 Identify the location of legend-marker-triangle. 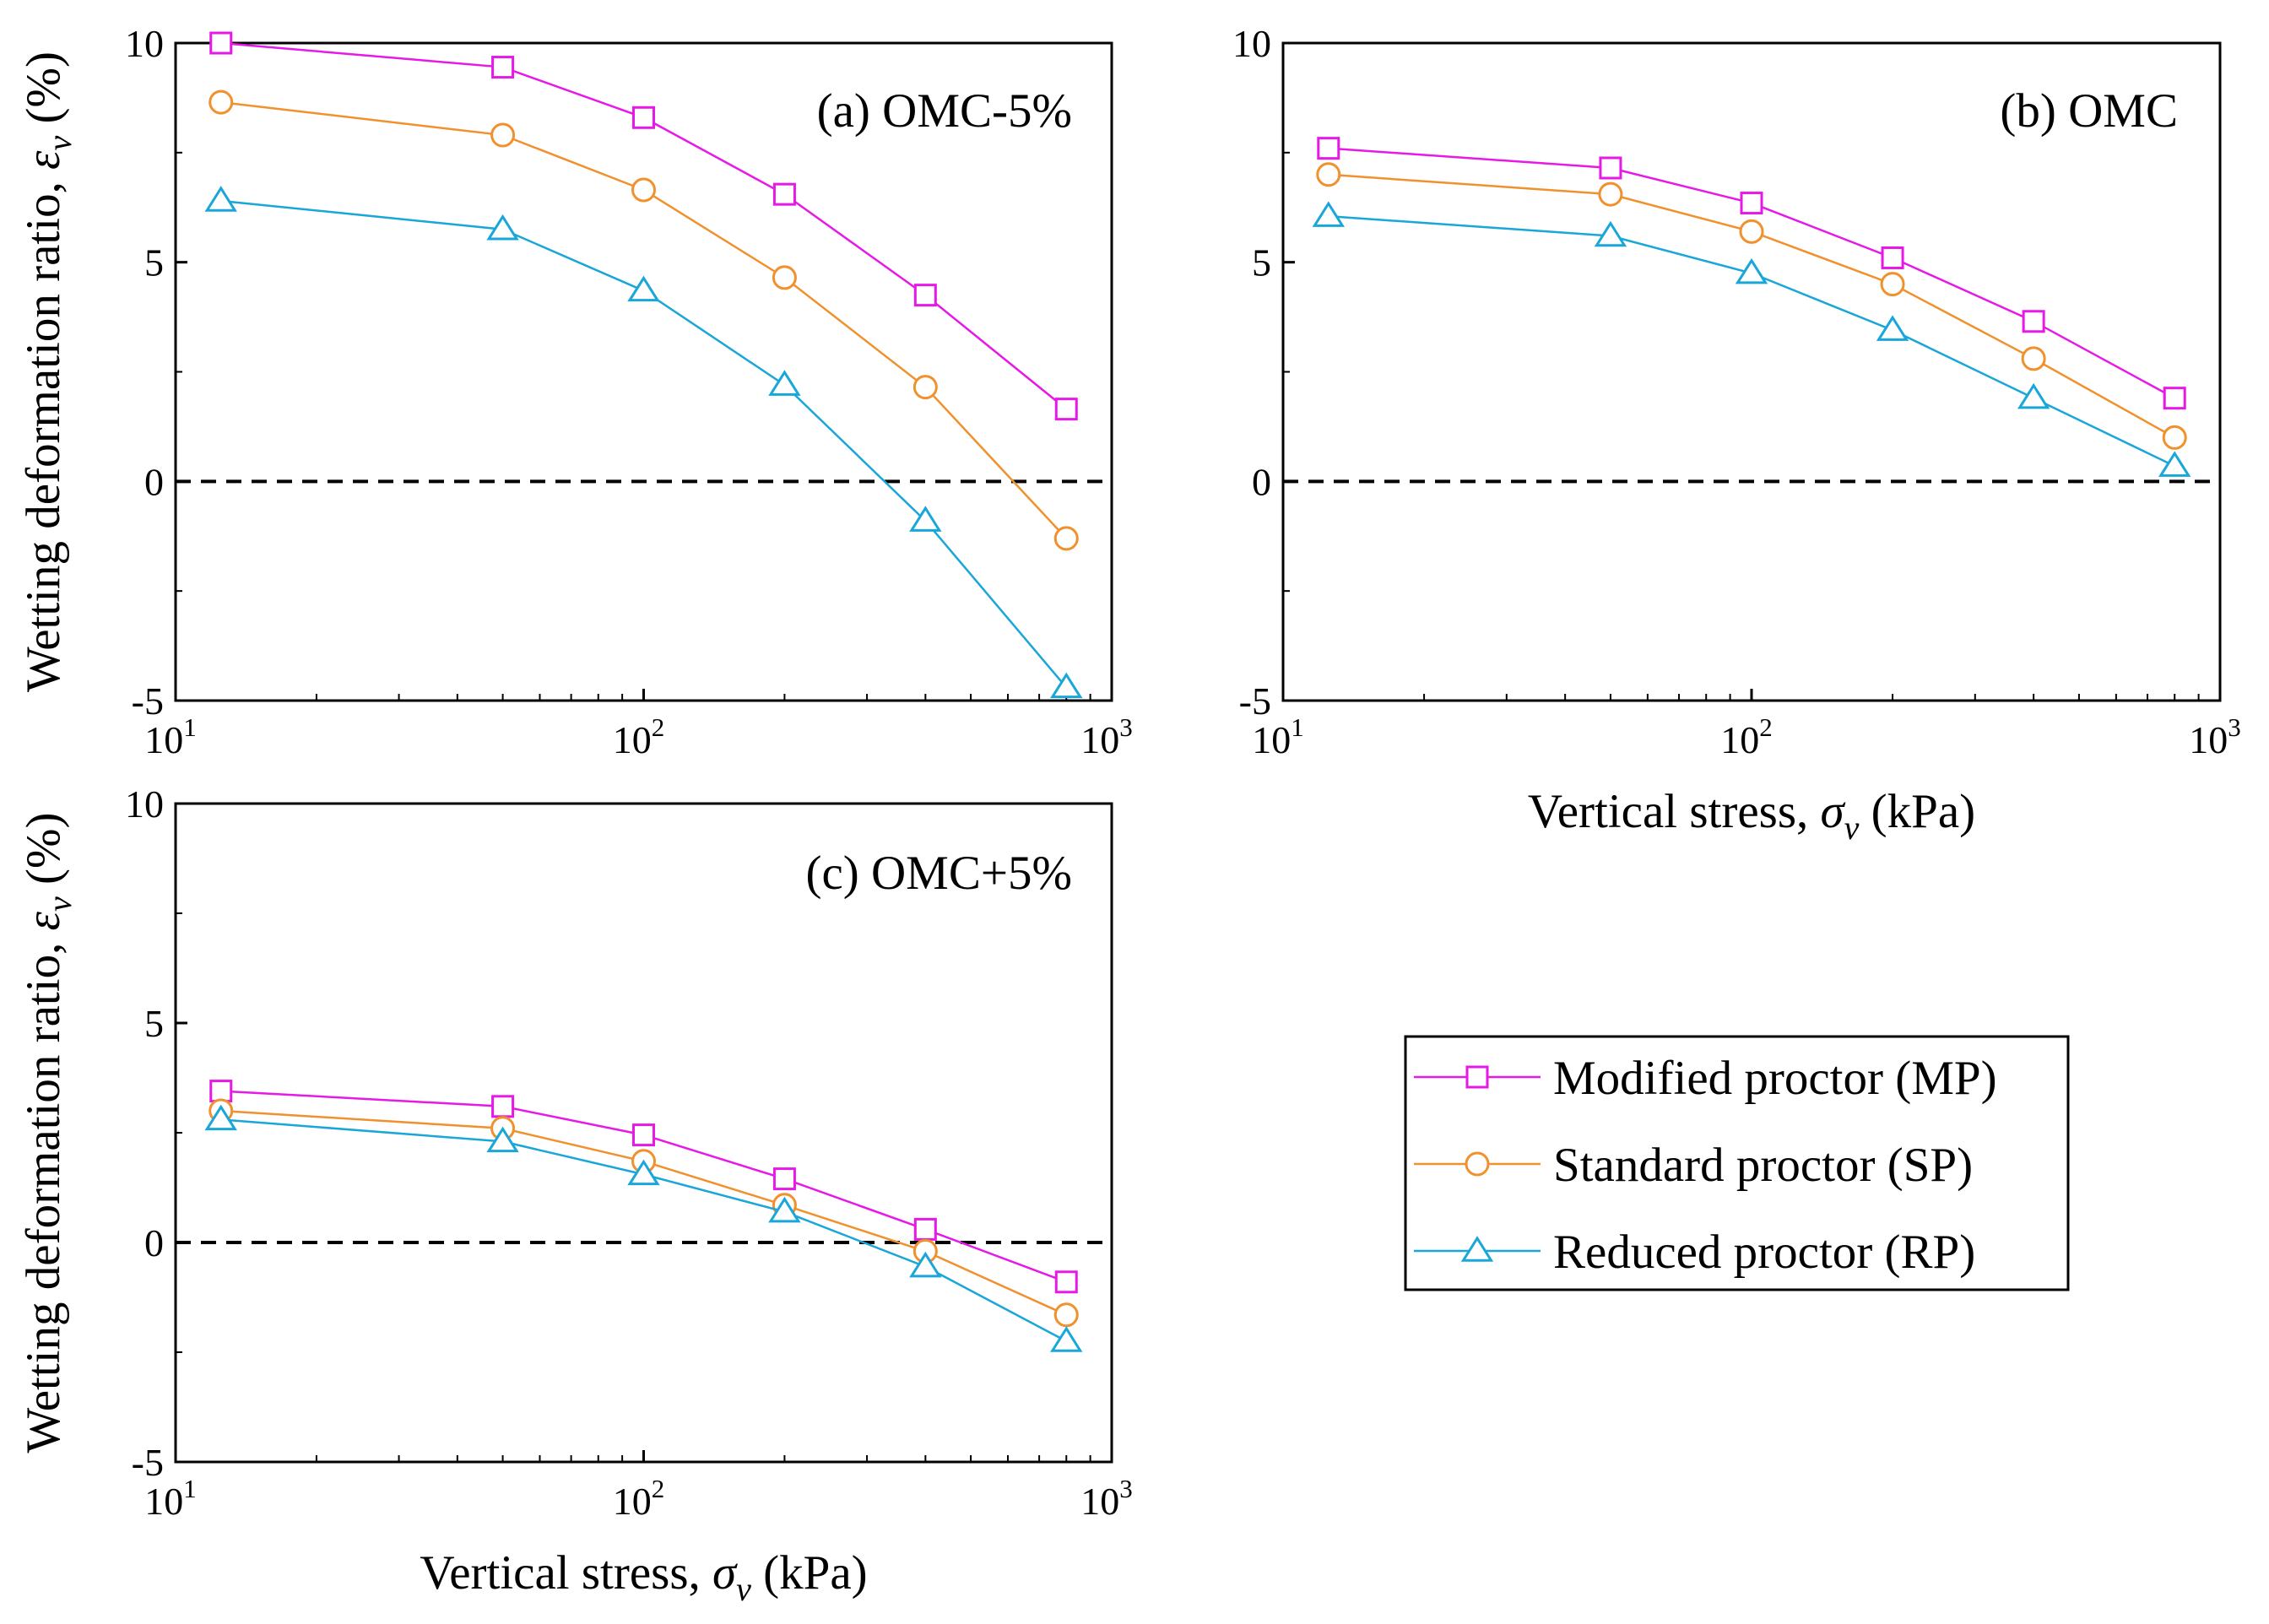
(1477, 1249).